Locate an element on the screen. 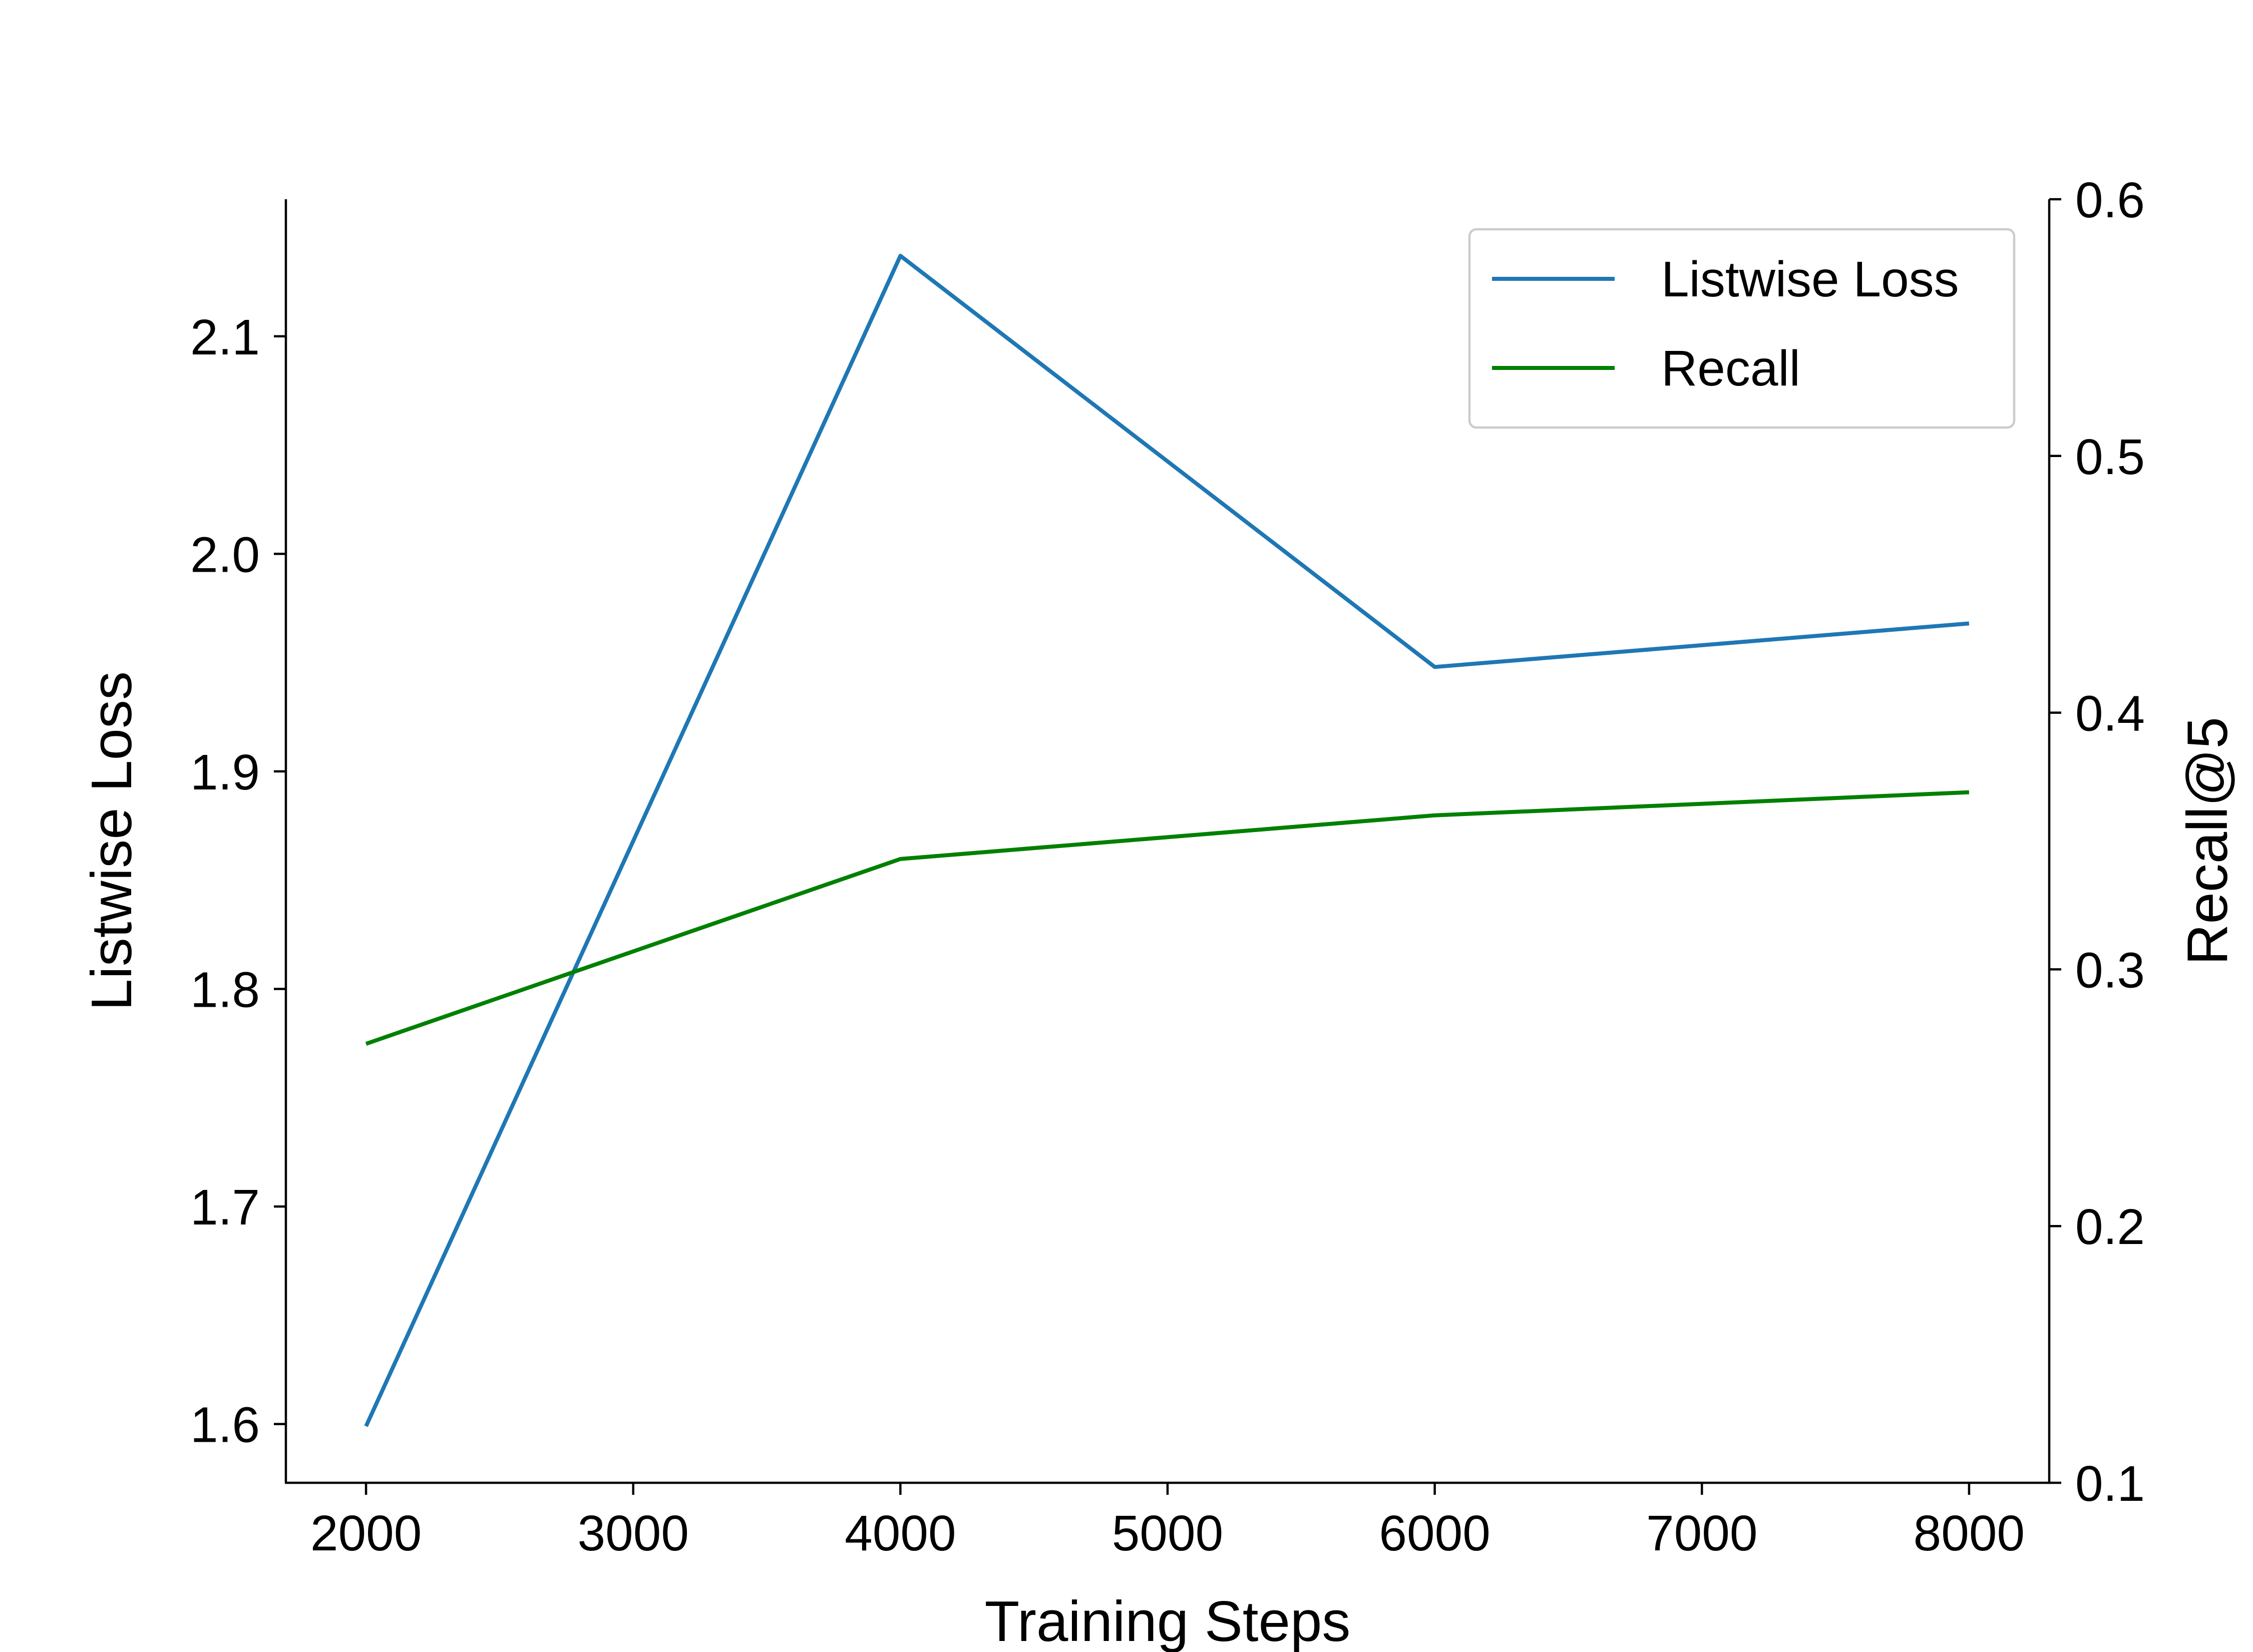 This screenshot has width=2253, height=1652. right-y-tick-label-0.4: 0.4 is located at coordinates (2110, 714).